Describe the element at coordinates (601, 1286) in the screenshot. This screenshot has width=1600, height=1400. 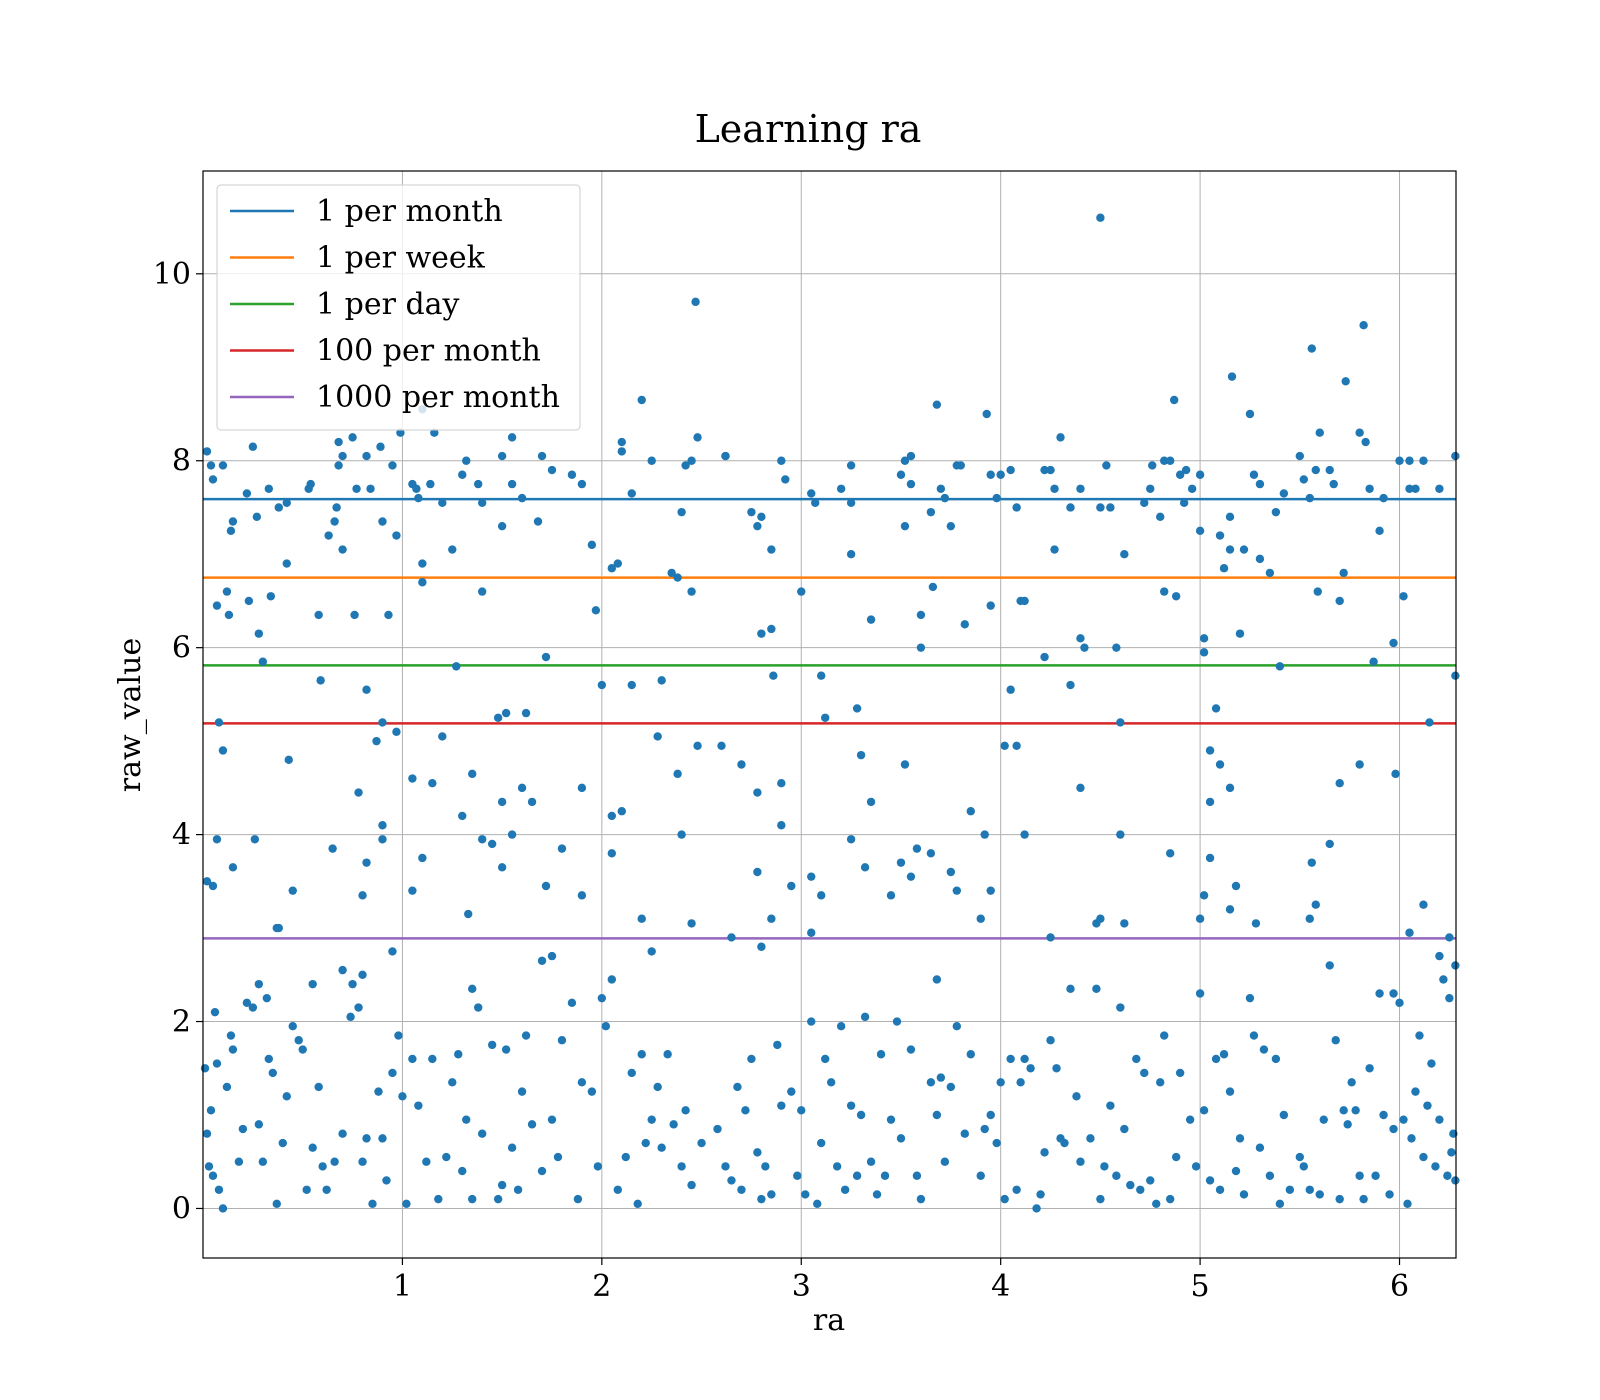
I see `x-tick-label: 2` at that location.